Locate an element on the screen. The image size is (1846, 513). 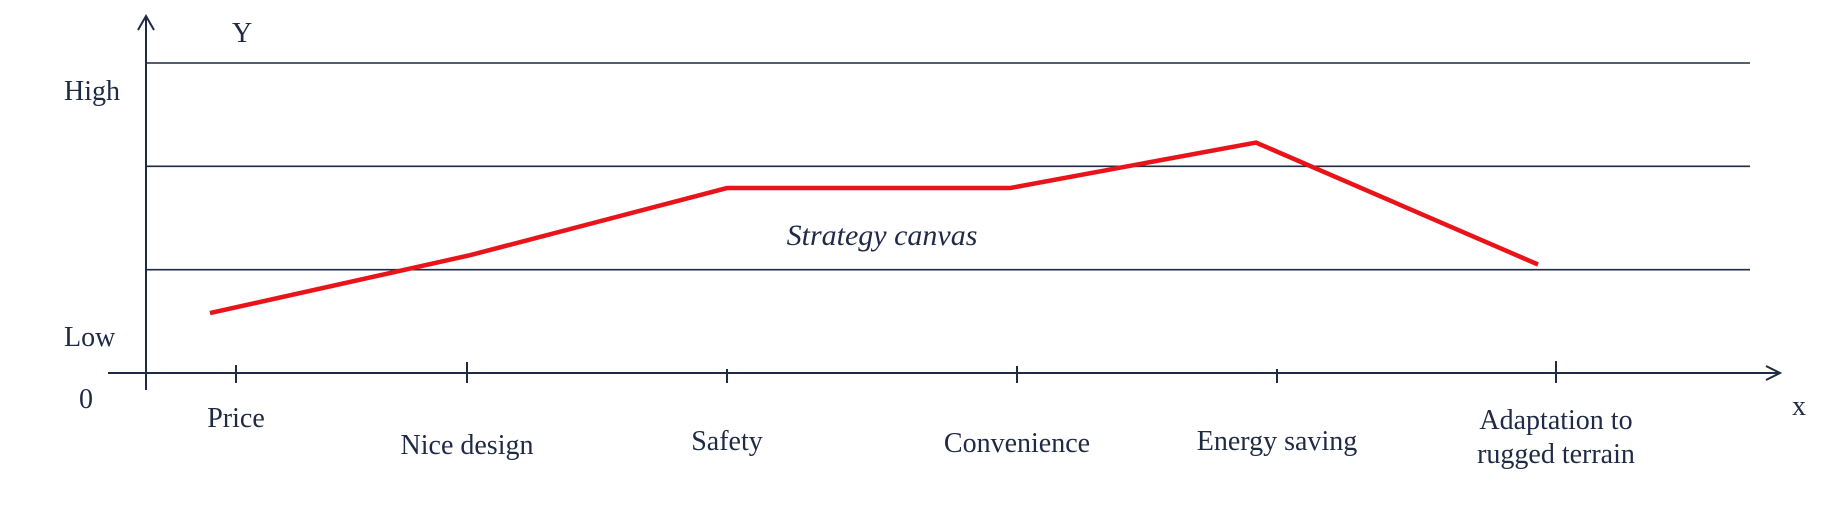
x-tick-label: Safety is located at coordinates (727, 441).